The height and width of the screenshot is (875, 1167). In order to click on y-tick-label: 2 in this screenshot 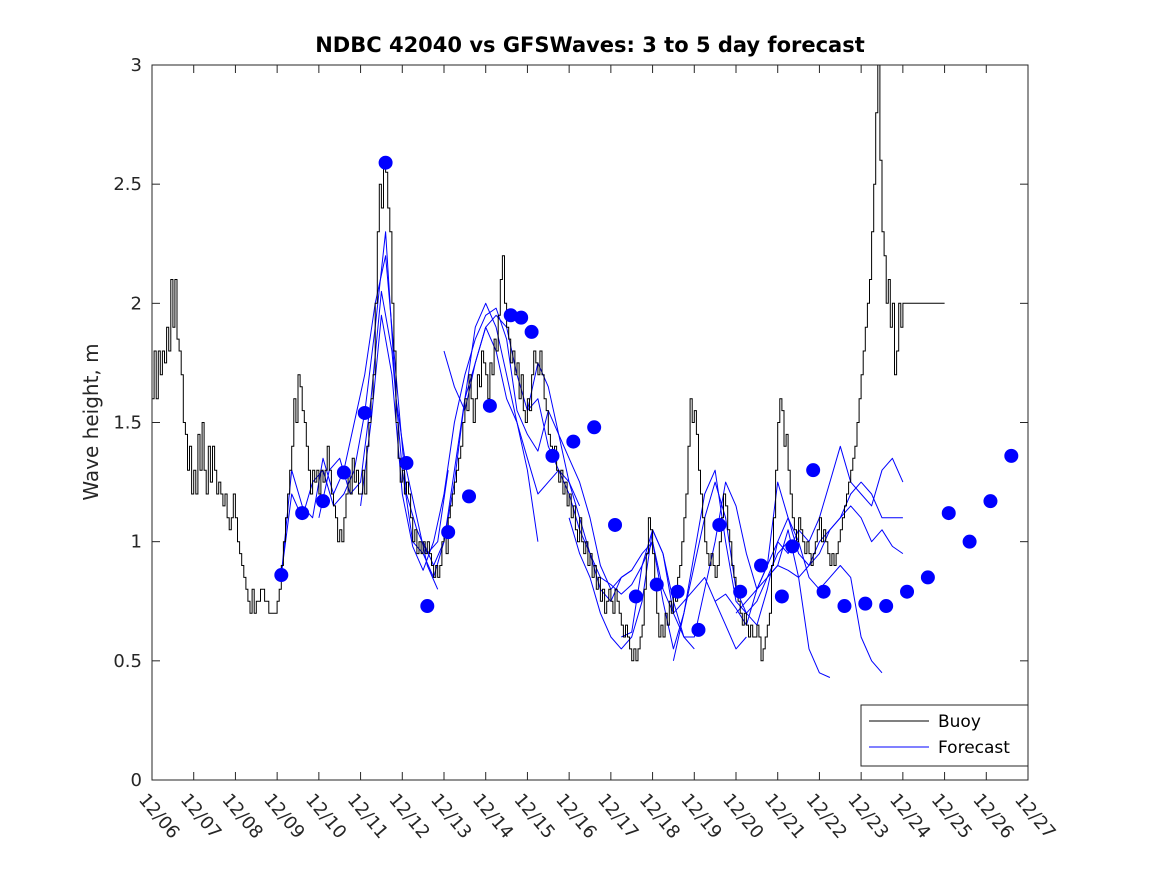, I will do `click(136, 303)`.